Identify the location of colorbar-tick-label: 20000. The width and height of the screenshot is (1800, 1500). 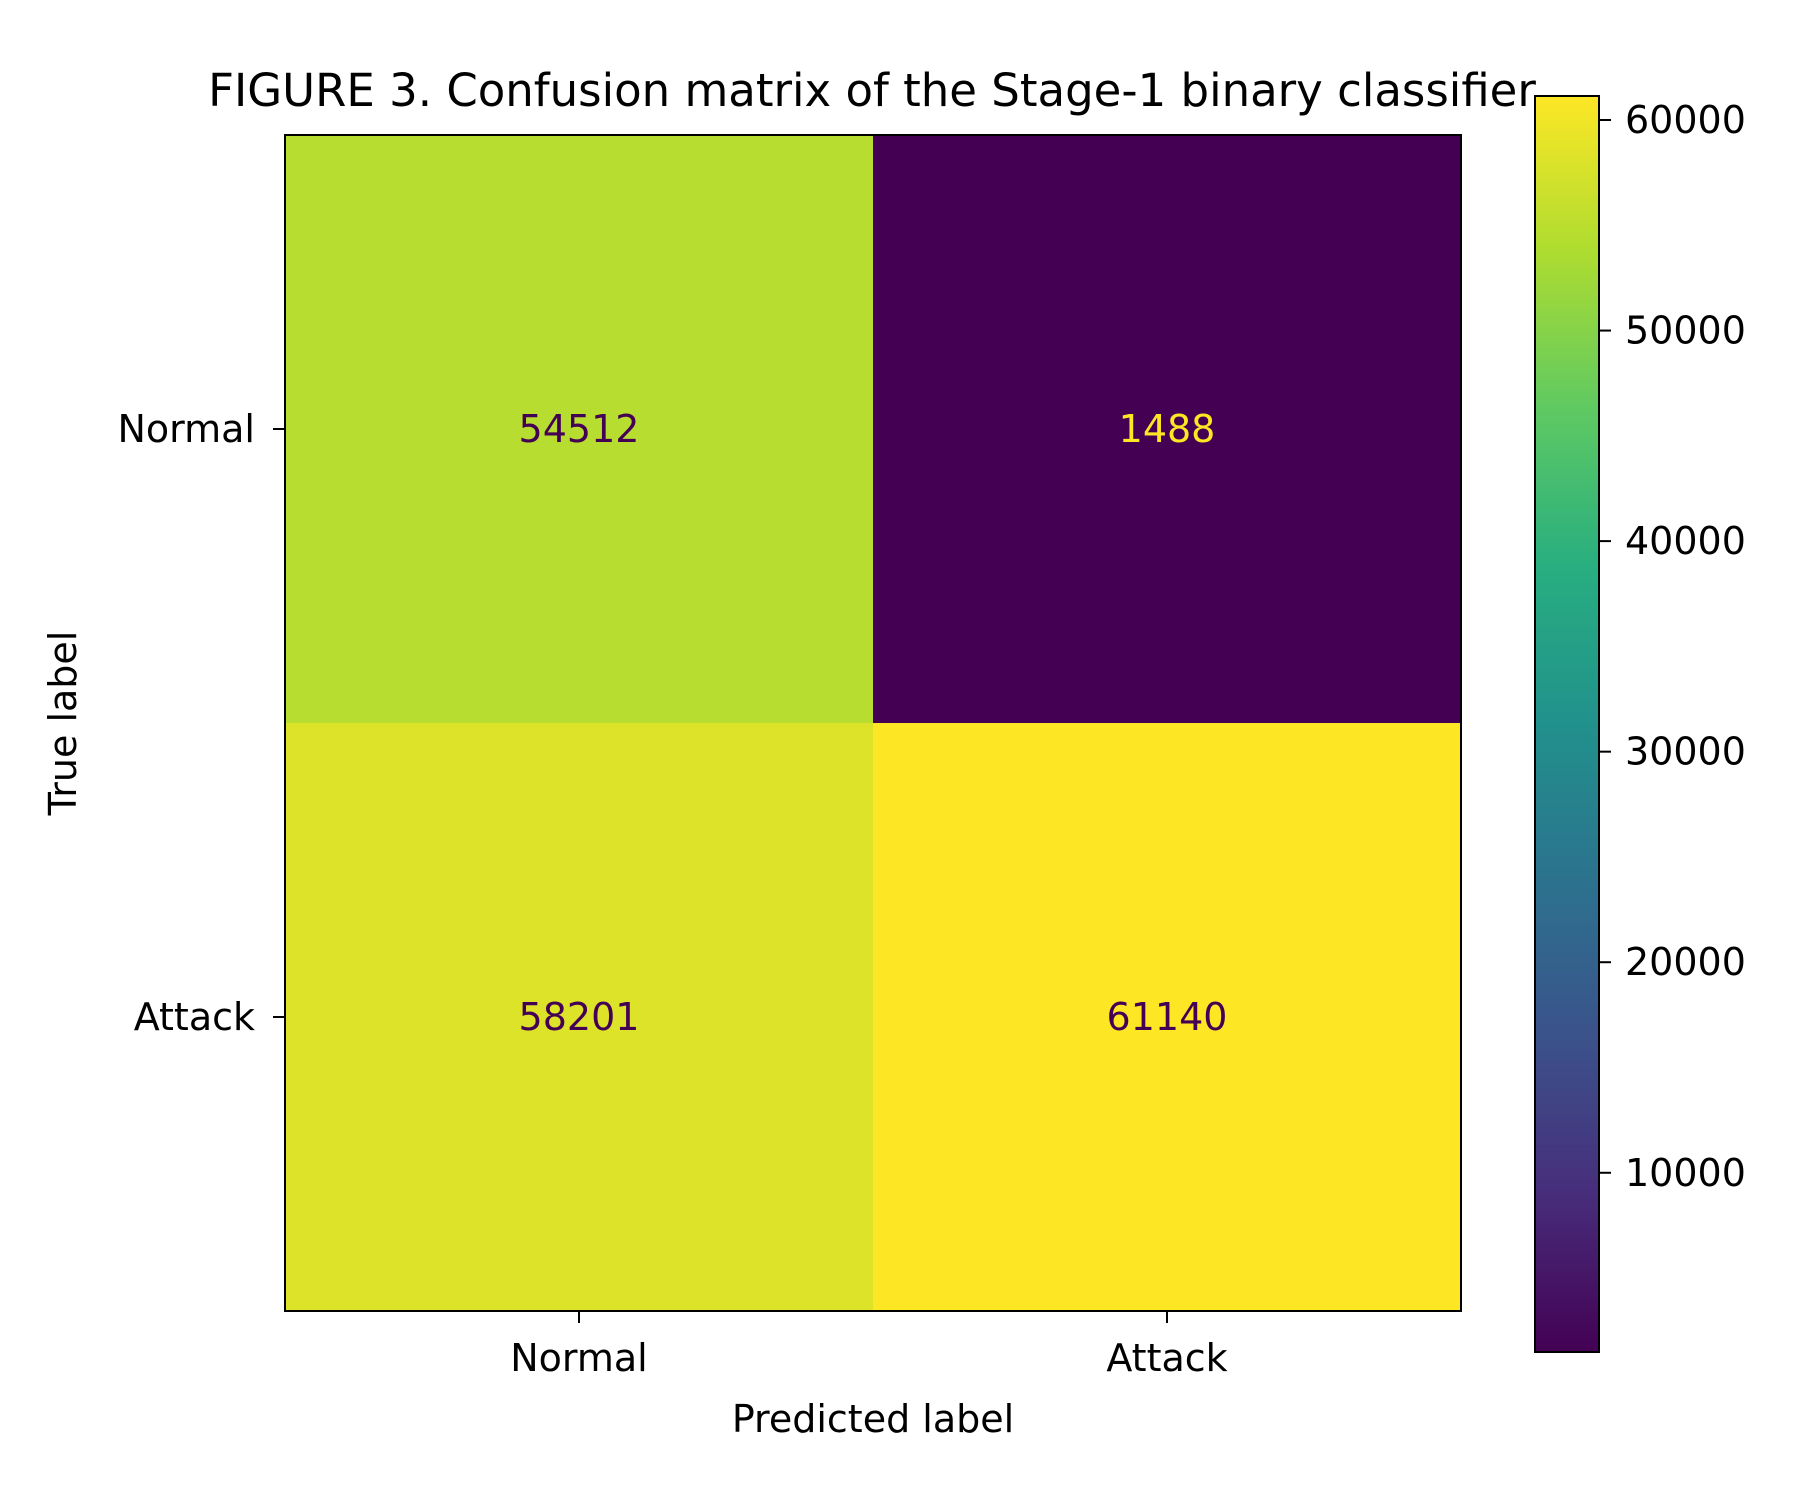
(1685, 962).